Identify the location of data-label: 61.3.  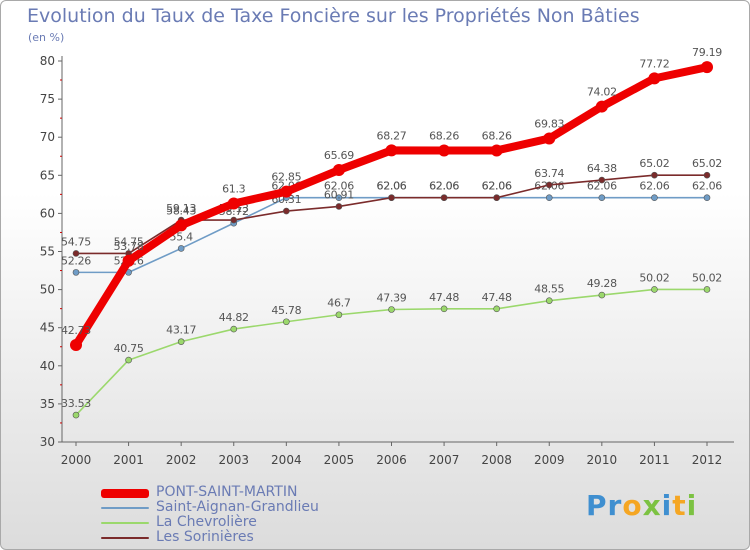
(234, 188).